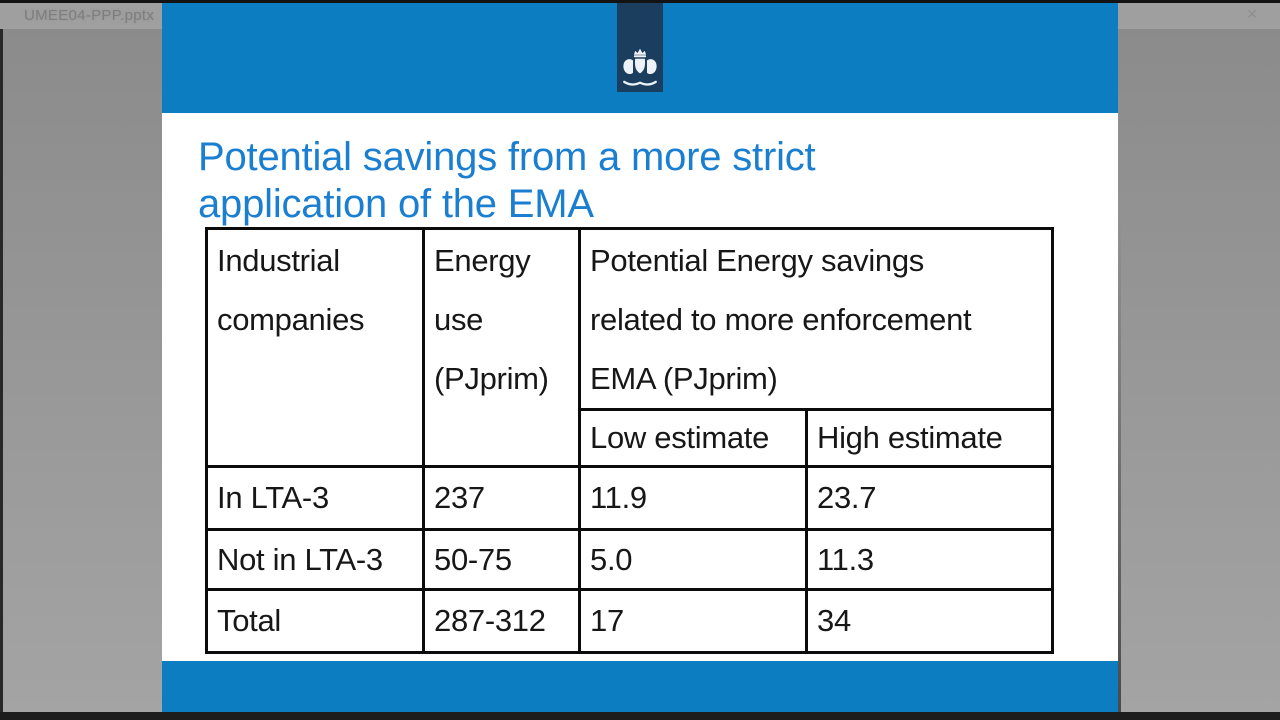 The image size is (1280, 720). What do you see at coordinates (640, 67) in the screenshot?
I see `dutch-coat-of-arms-icon` at bounding box center [640, 67].